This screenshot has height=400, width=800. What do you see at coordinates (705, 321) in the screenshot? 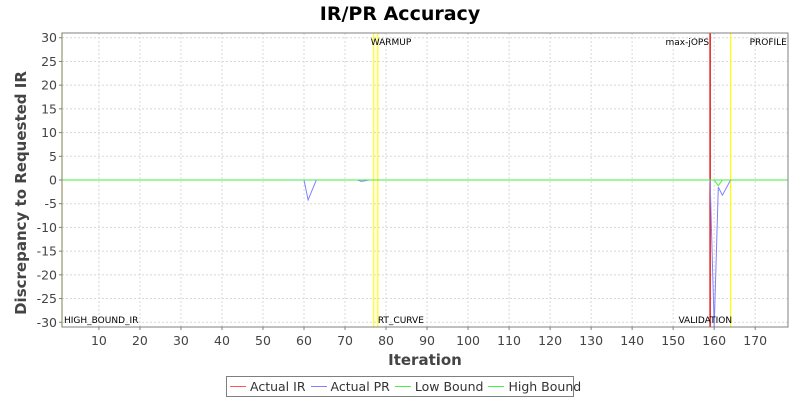
I see `marker-label: VALIDATION` at bounding box center [705, 321].